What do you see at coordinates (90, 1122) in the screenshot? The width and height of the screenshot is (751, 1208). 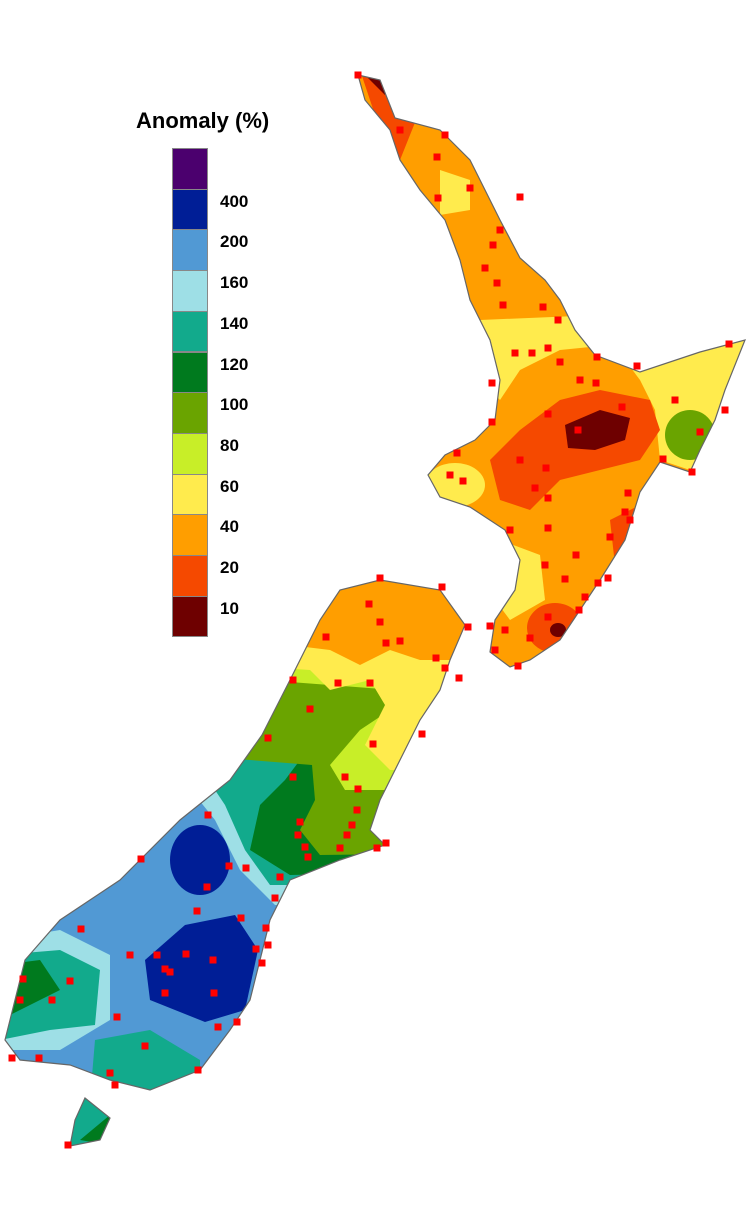 I see `stewart-island` at bounding box center [90, 1122].